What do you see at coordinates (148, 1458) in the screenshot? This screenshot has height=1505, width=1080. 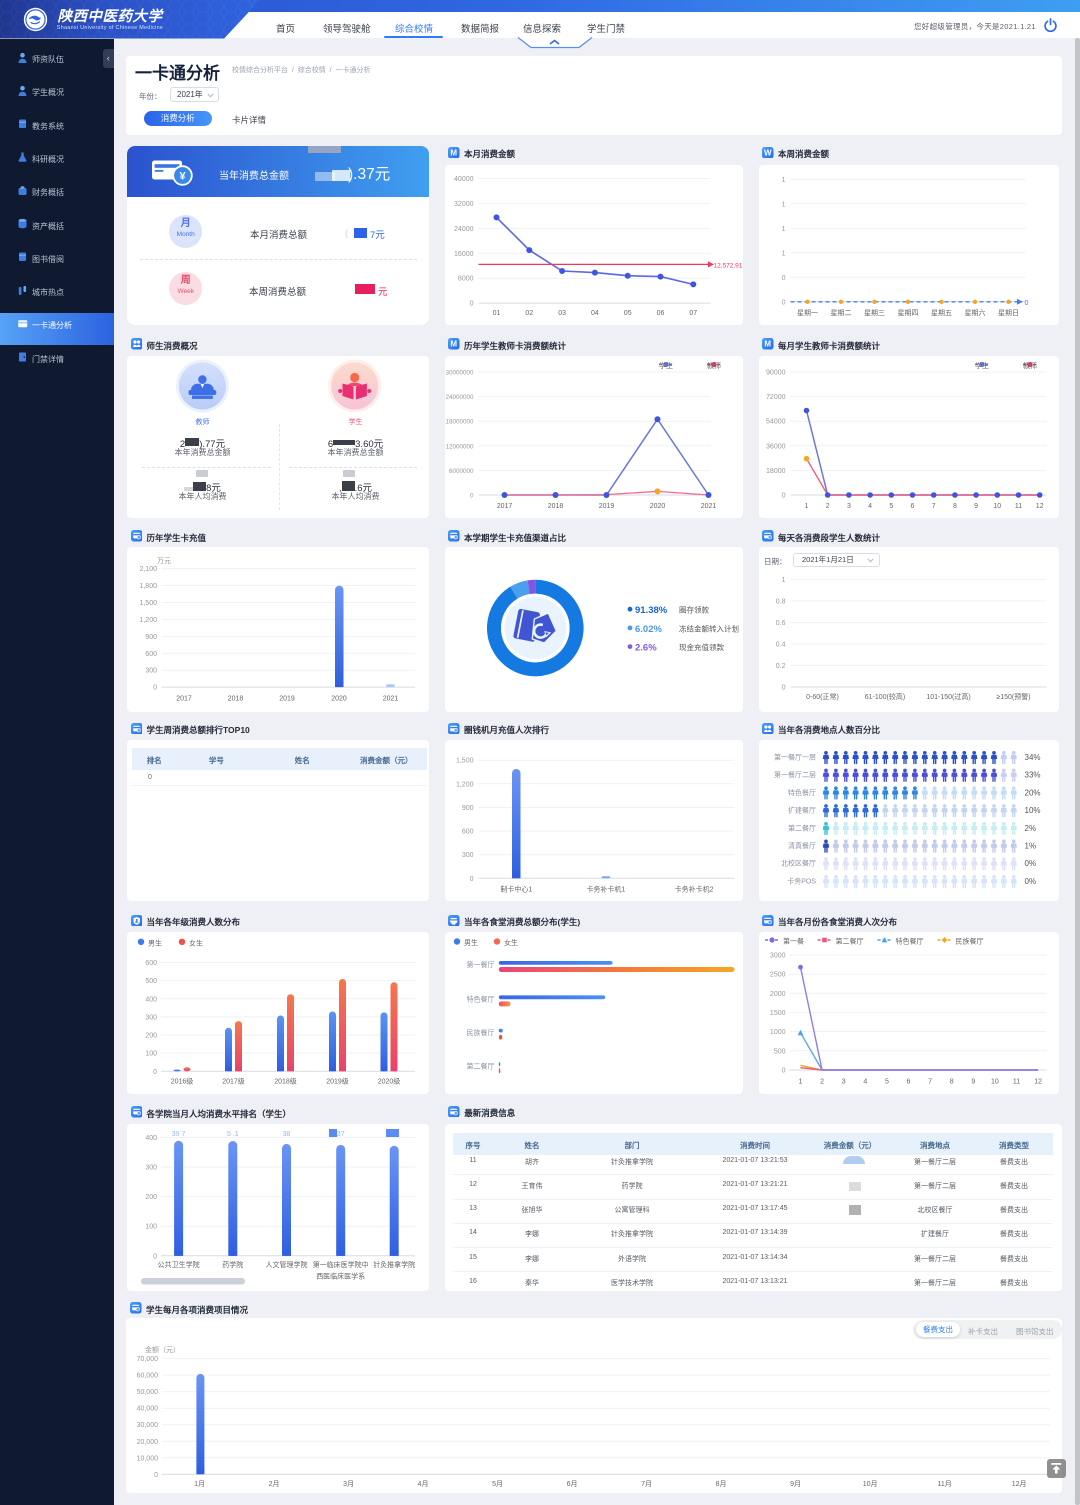 I see `svg-text: 10,000` at bounding box center [148, 1458].